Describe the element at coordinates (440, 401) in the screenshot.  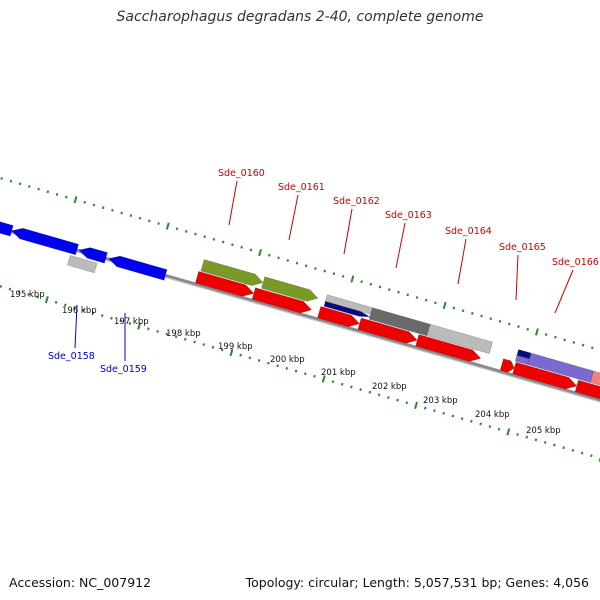
I see `scale-label-203: 203 kbp` at that location.